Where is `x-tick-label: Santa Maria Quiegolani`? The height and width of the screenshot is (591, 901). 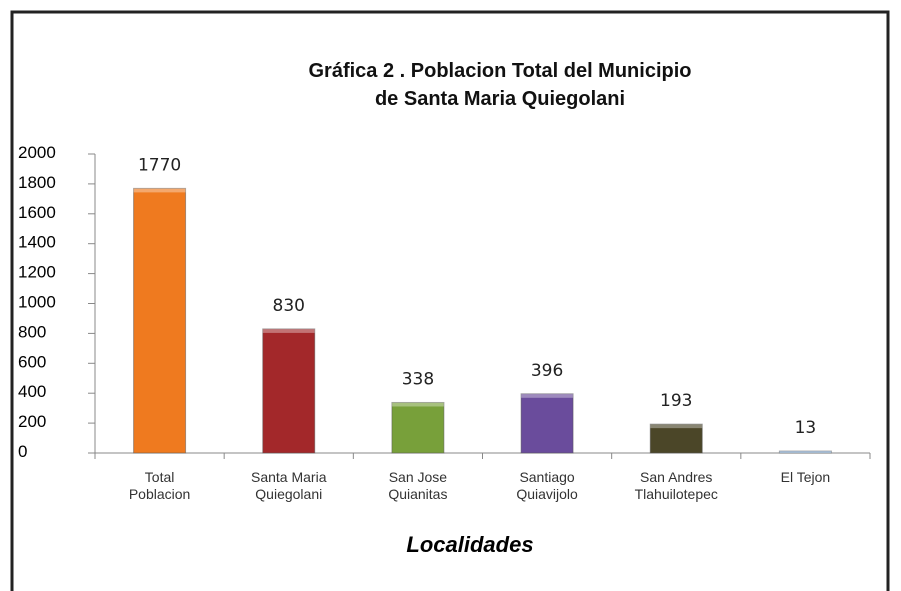 x-tick-label: Santa Maria Quiegolani is located at coordinates (289, 485).